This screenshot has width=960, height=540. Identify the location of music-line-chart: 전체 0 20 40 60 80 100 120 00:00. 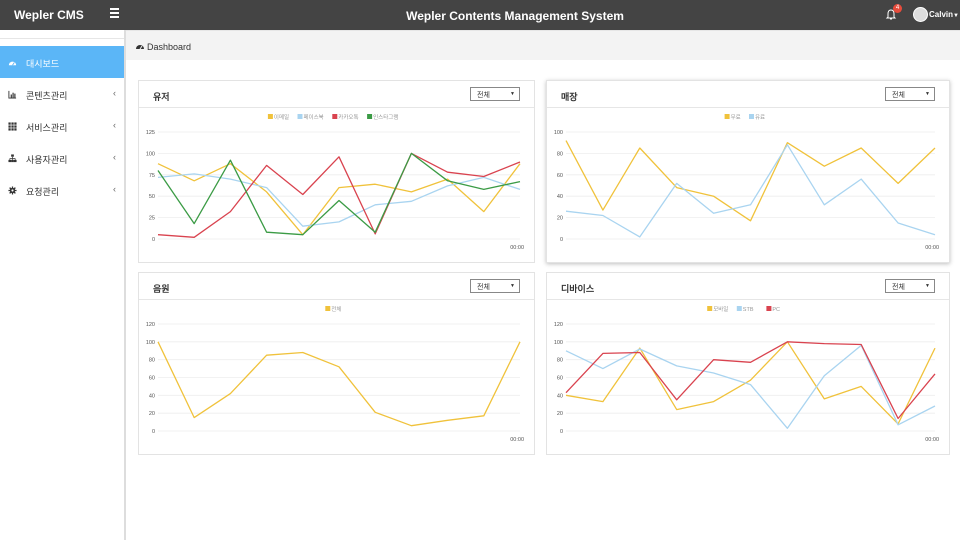
(335, 374).